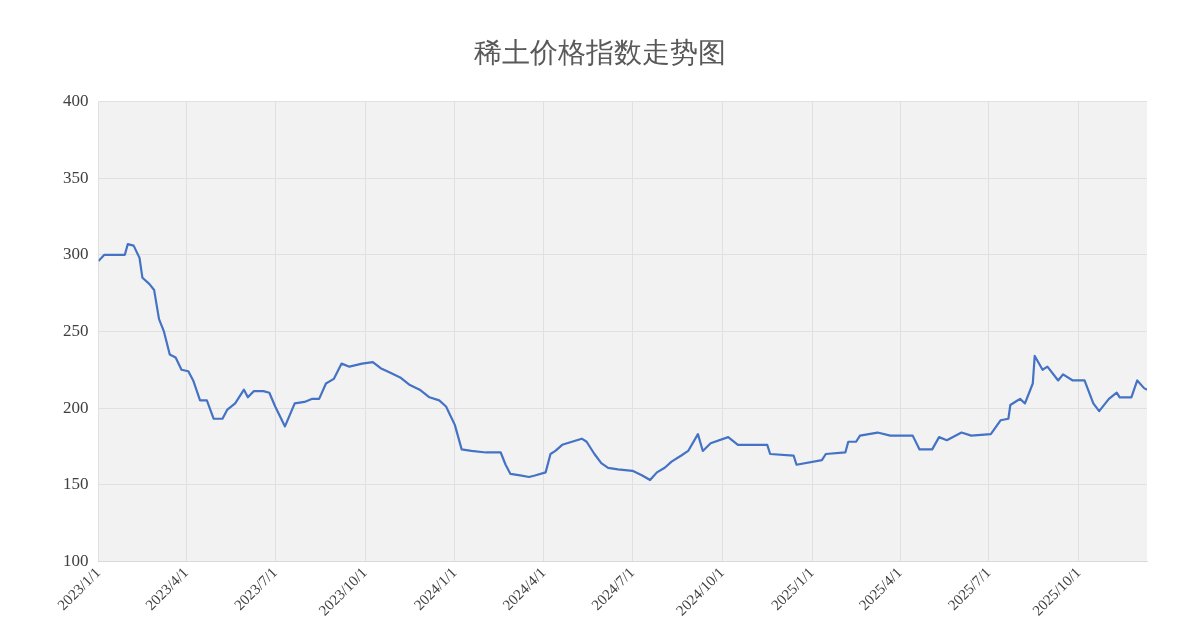  What do you see at coordinates (76, 330) in the screenshot?
I see `y-tick-label: 250` at bounding box center [76, 330].